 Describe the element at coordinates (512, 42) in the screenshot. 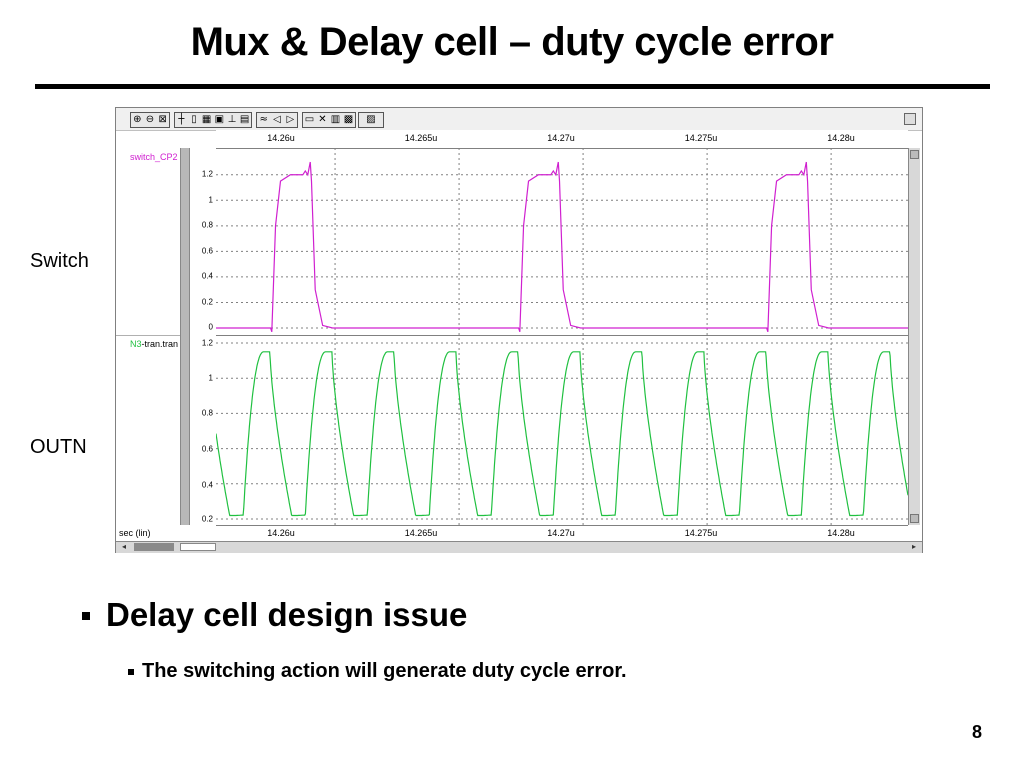

I see `slide-title: Mux & Delay cell – duty cycle error` at that location.